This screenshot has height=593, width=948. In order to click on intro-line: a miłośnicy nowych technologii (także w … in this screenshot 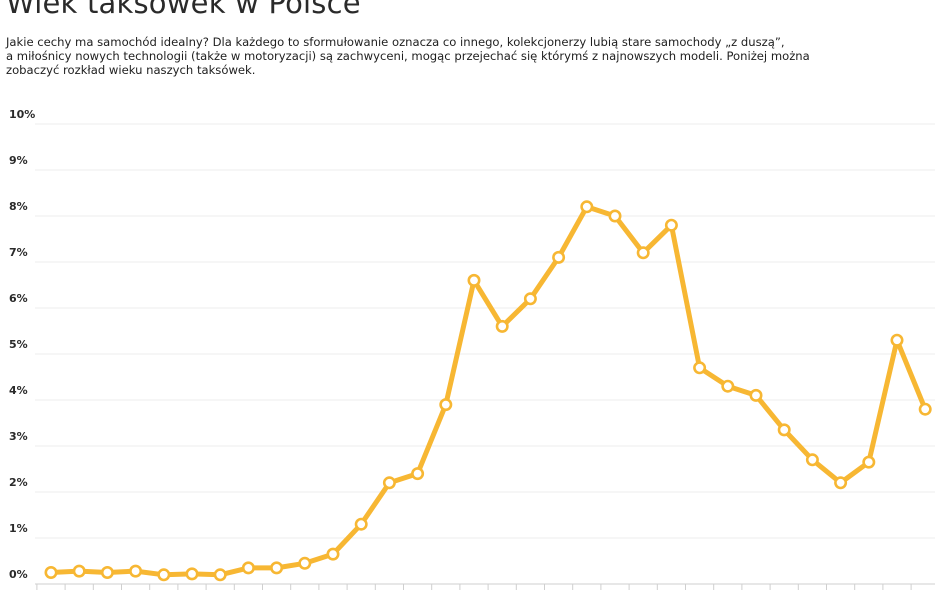, I will do `click(408, 56)`.